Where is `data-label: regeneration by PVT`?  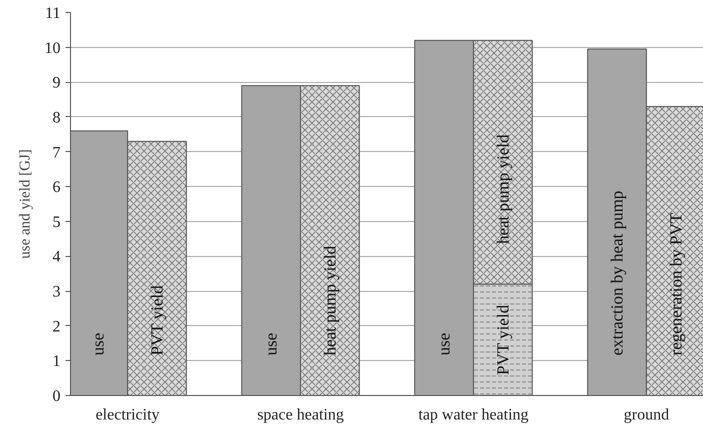
data-label: regeneration by PVT is located at coordinates (676, 284).